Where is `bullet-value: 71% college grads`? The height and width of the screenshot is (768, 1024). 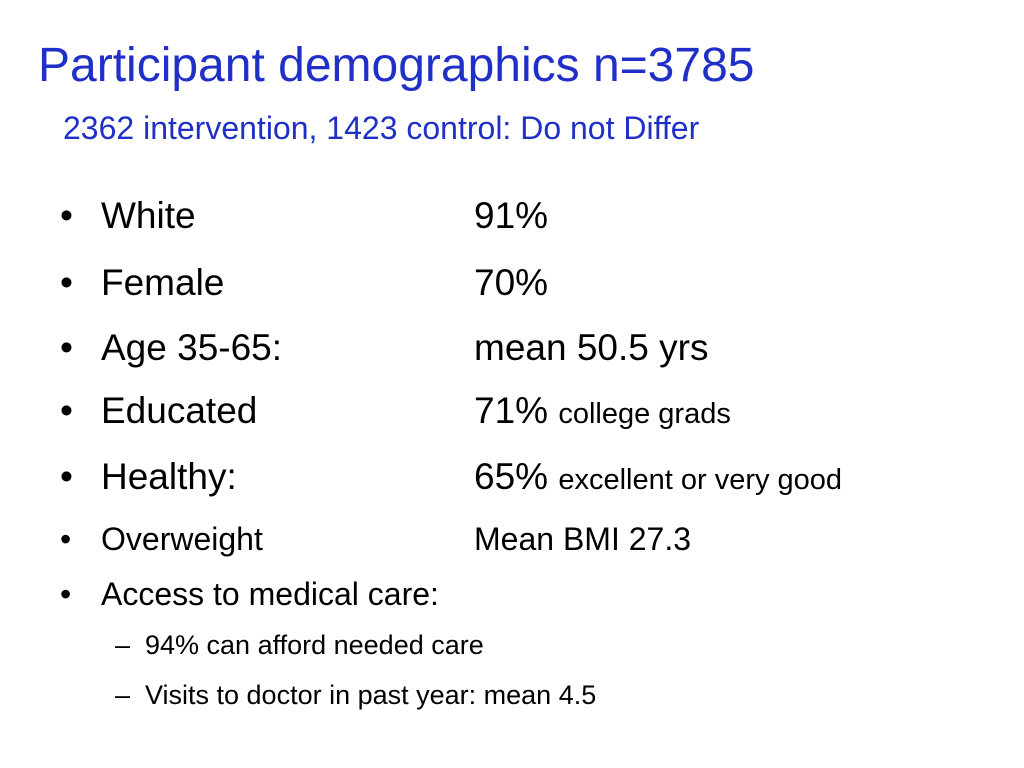 bullet-value: 71% college grads is located at coordinates (602, 410).